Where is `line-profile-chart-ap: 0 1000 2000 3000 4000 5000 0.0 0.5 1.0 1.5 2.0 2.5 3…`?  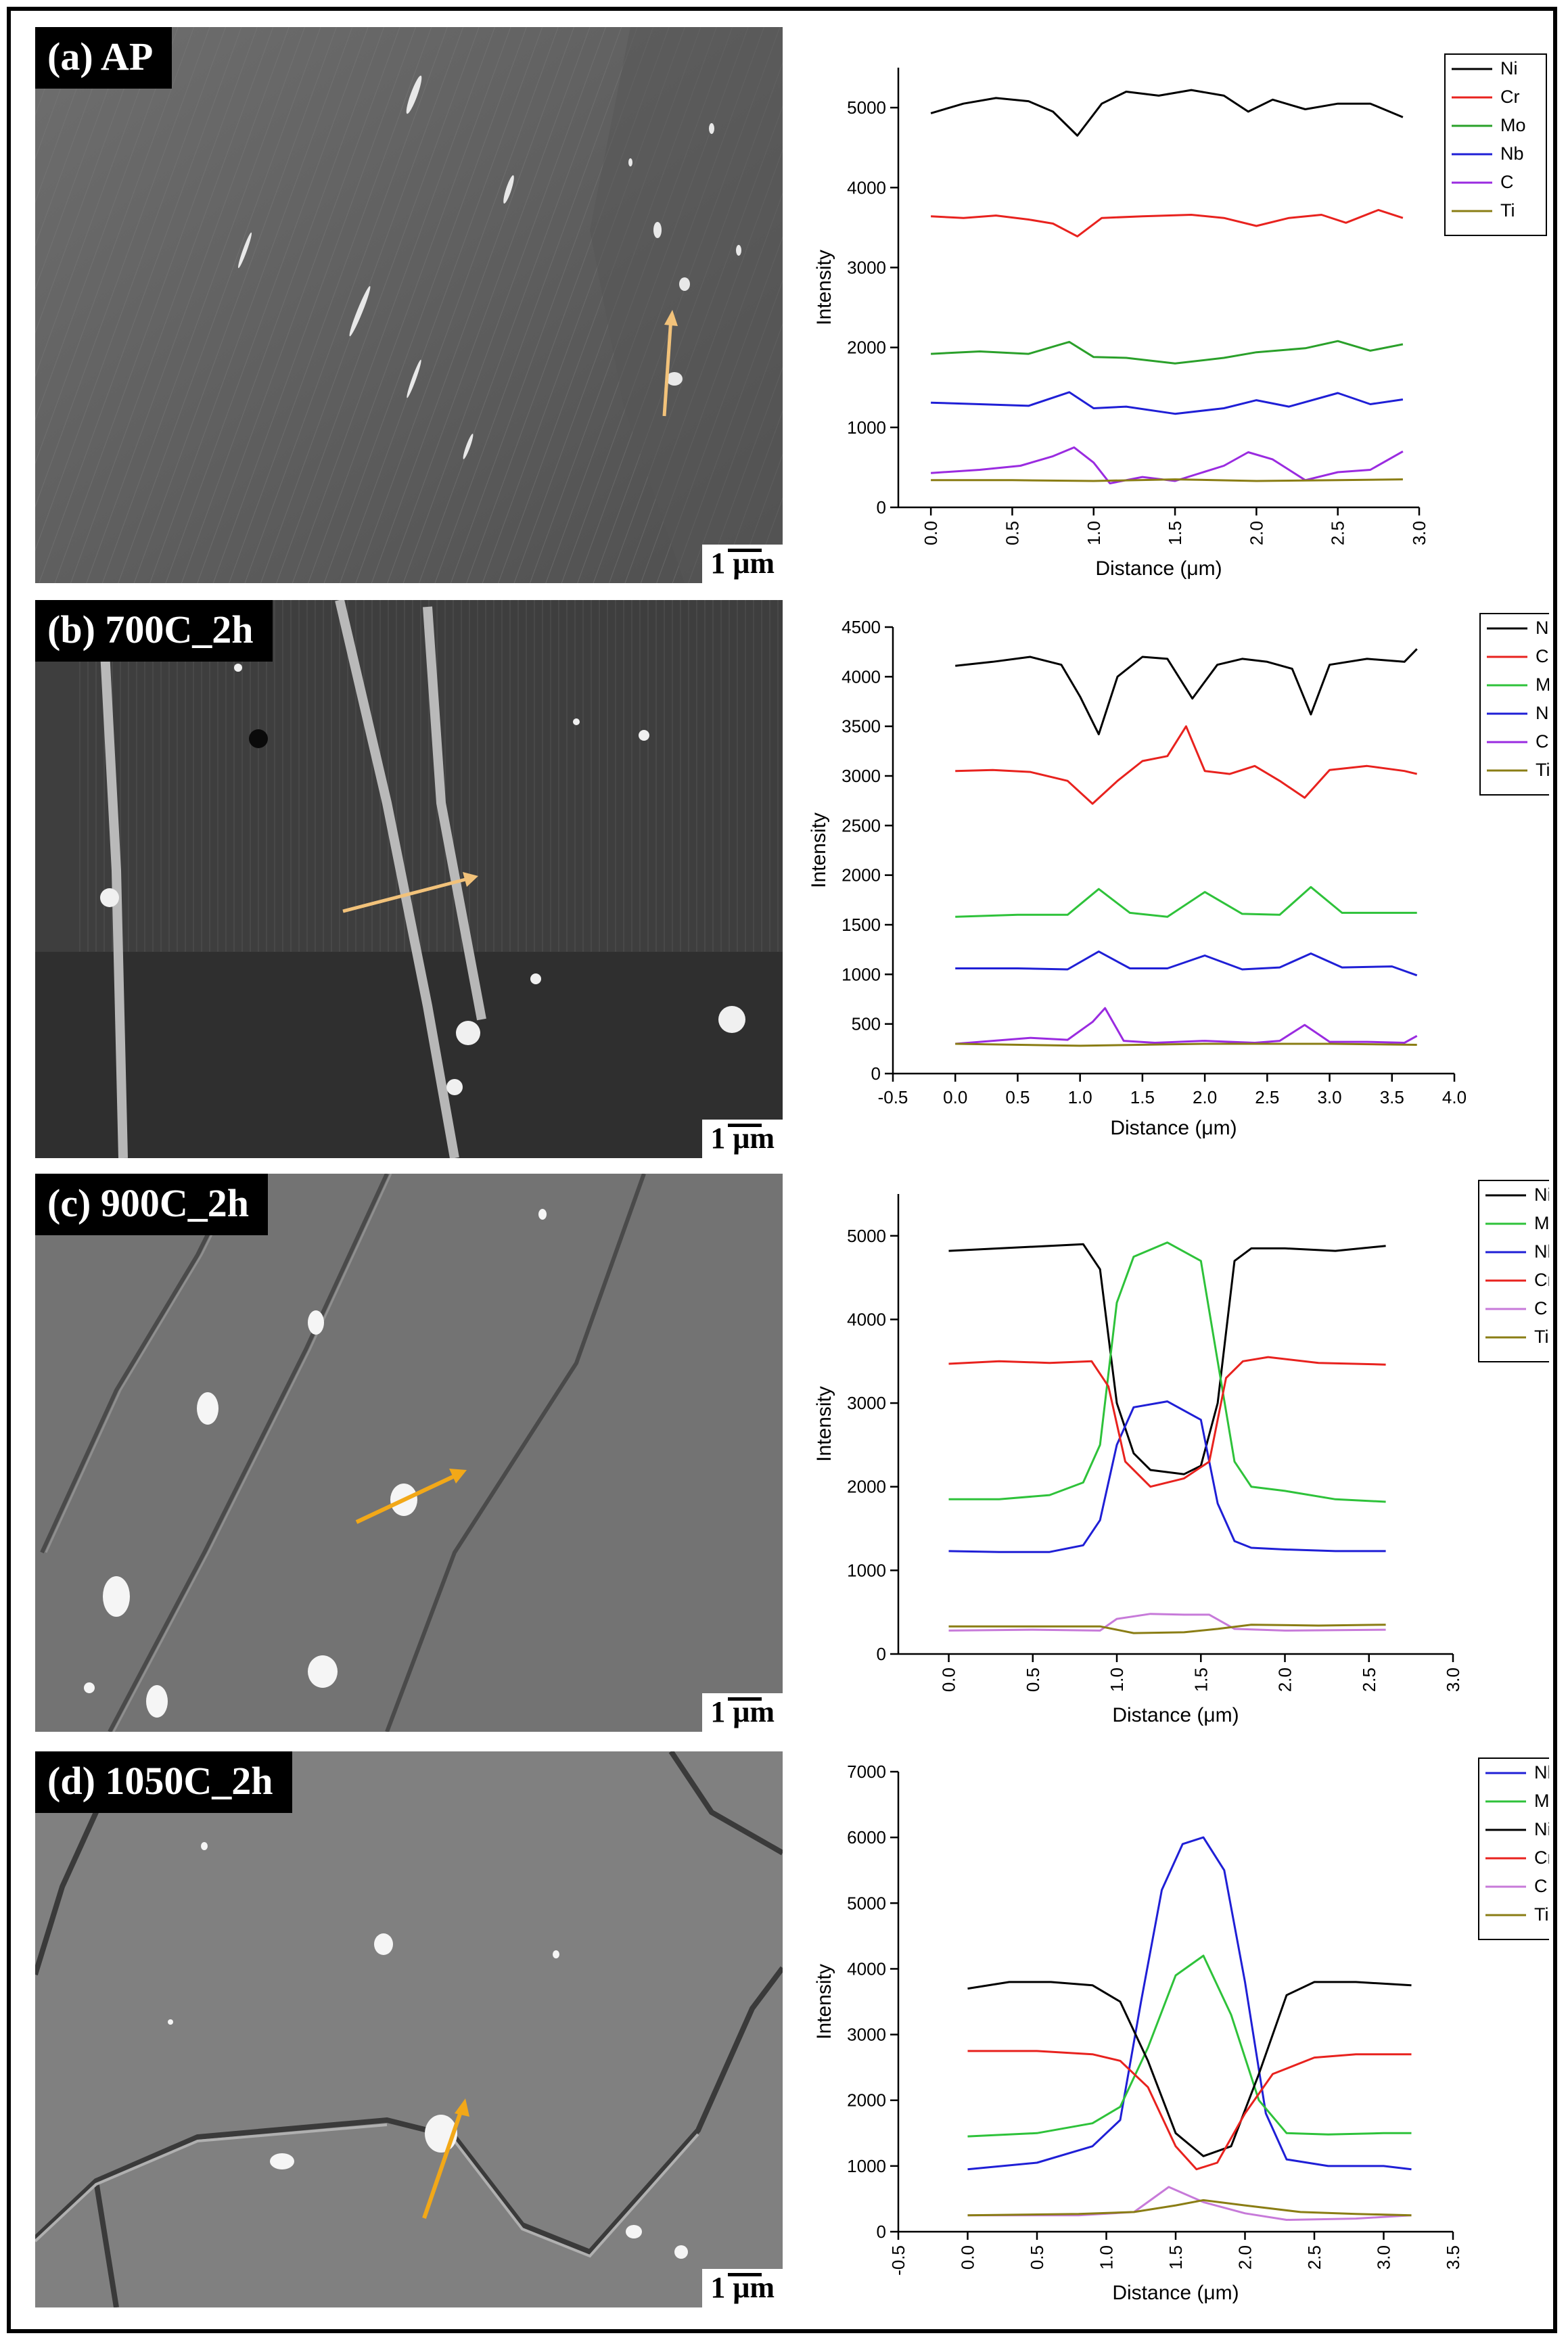
line-profile-chart-ap: 0 1000 2000 3000 4000 5000 0.0 0.5 1.0 1.5 2.0 2.5 3… is located at coordinates (1173, 308).